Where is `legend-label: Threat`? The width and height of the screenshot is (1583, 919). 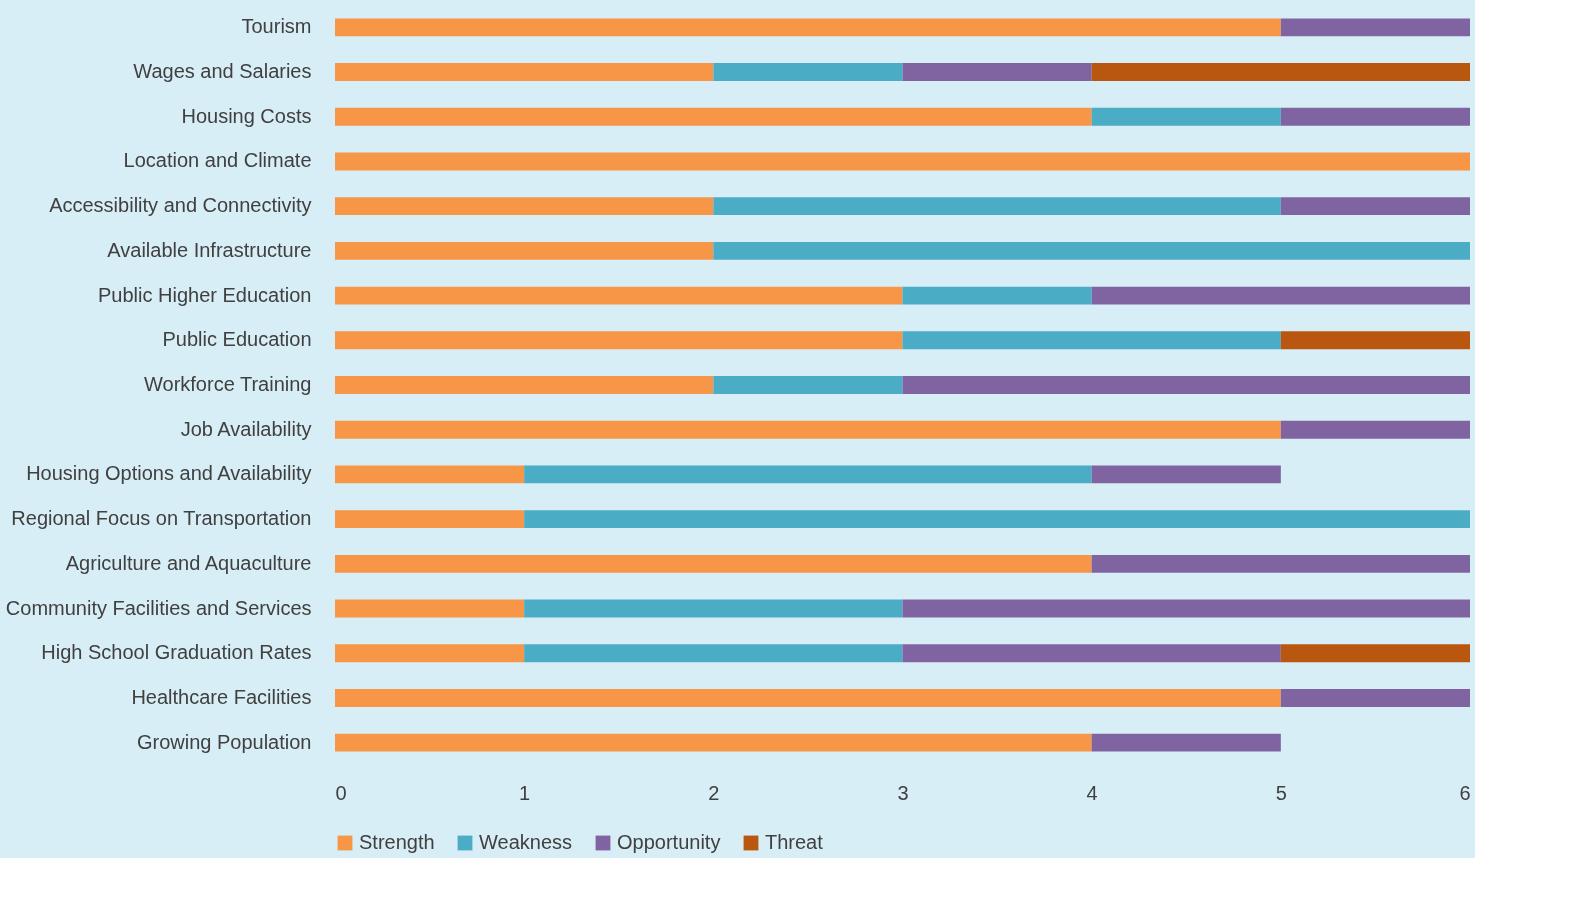
legend-label: Threat is located at coordinates (794, 842).